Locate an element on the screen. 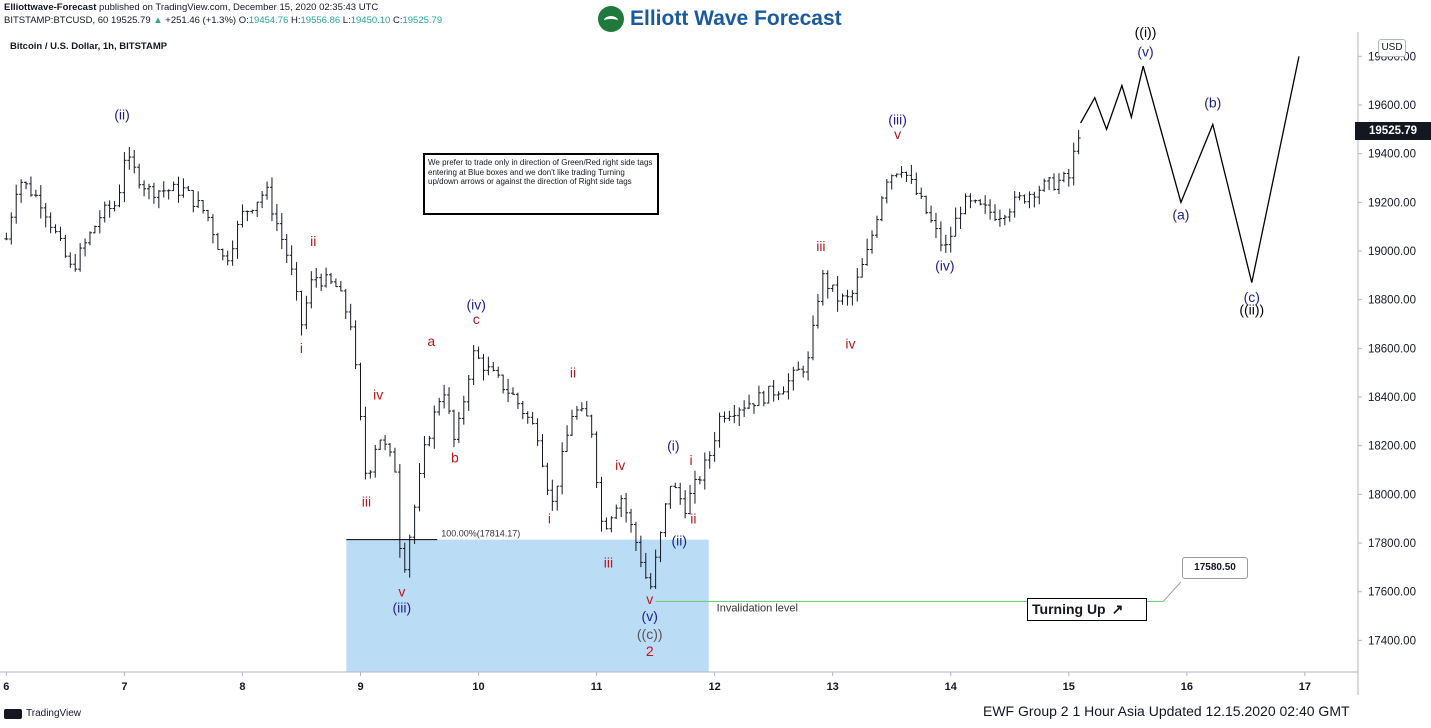 This screenshot has height=728, width=1431. y-tick-label: 17800.00 is located at coordinates (1392, 544).